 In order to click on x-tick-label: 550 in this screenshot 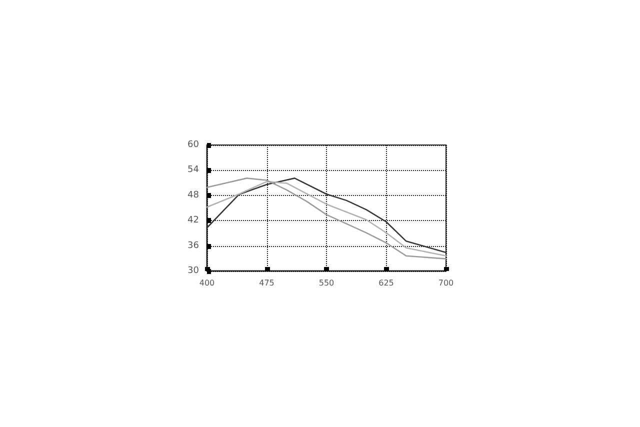, I will do `click(326, 283)`.